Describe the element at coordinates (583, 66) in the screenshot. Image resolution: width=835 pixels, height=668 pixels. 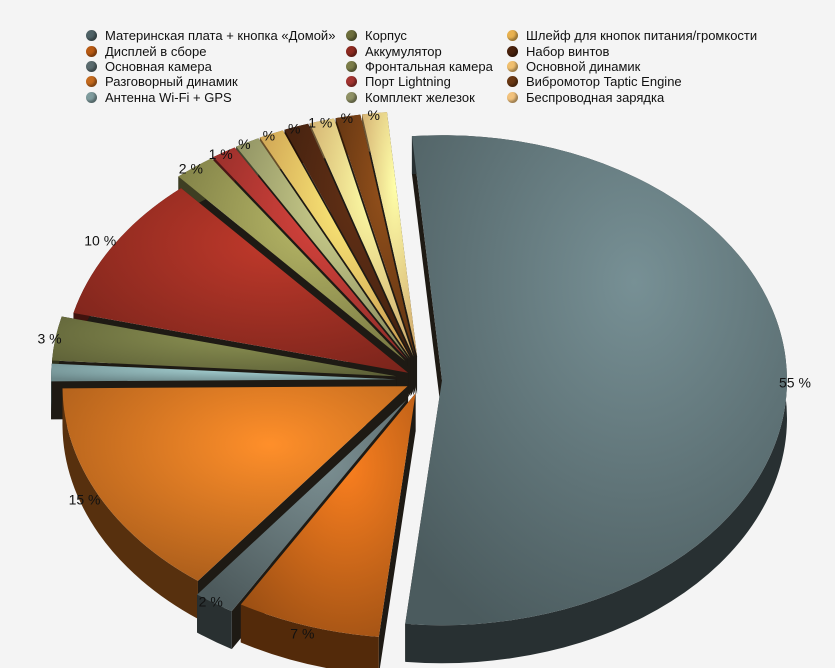
I see `legend-label: Основной динамик` at that location.